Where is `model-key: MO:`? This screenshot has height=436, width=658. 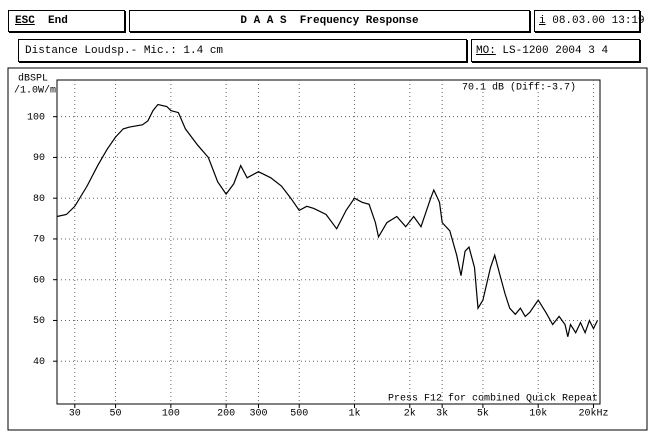 model-key: MO: is located at coordinates (486, 50).